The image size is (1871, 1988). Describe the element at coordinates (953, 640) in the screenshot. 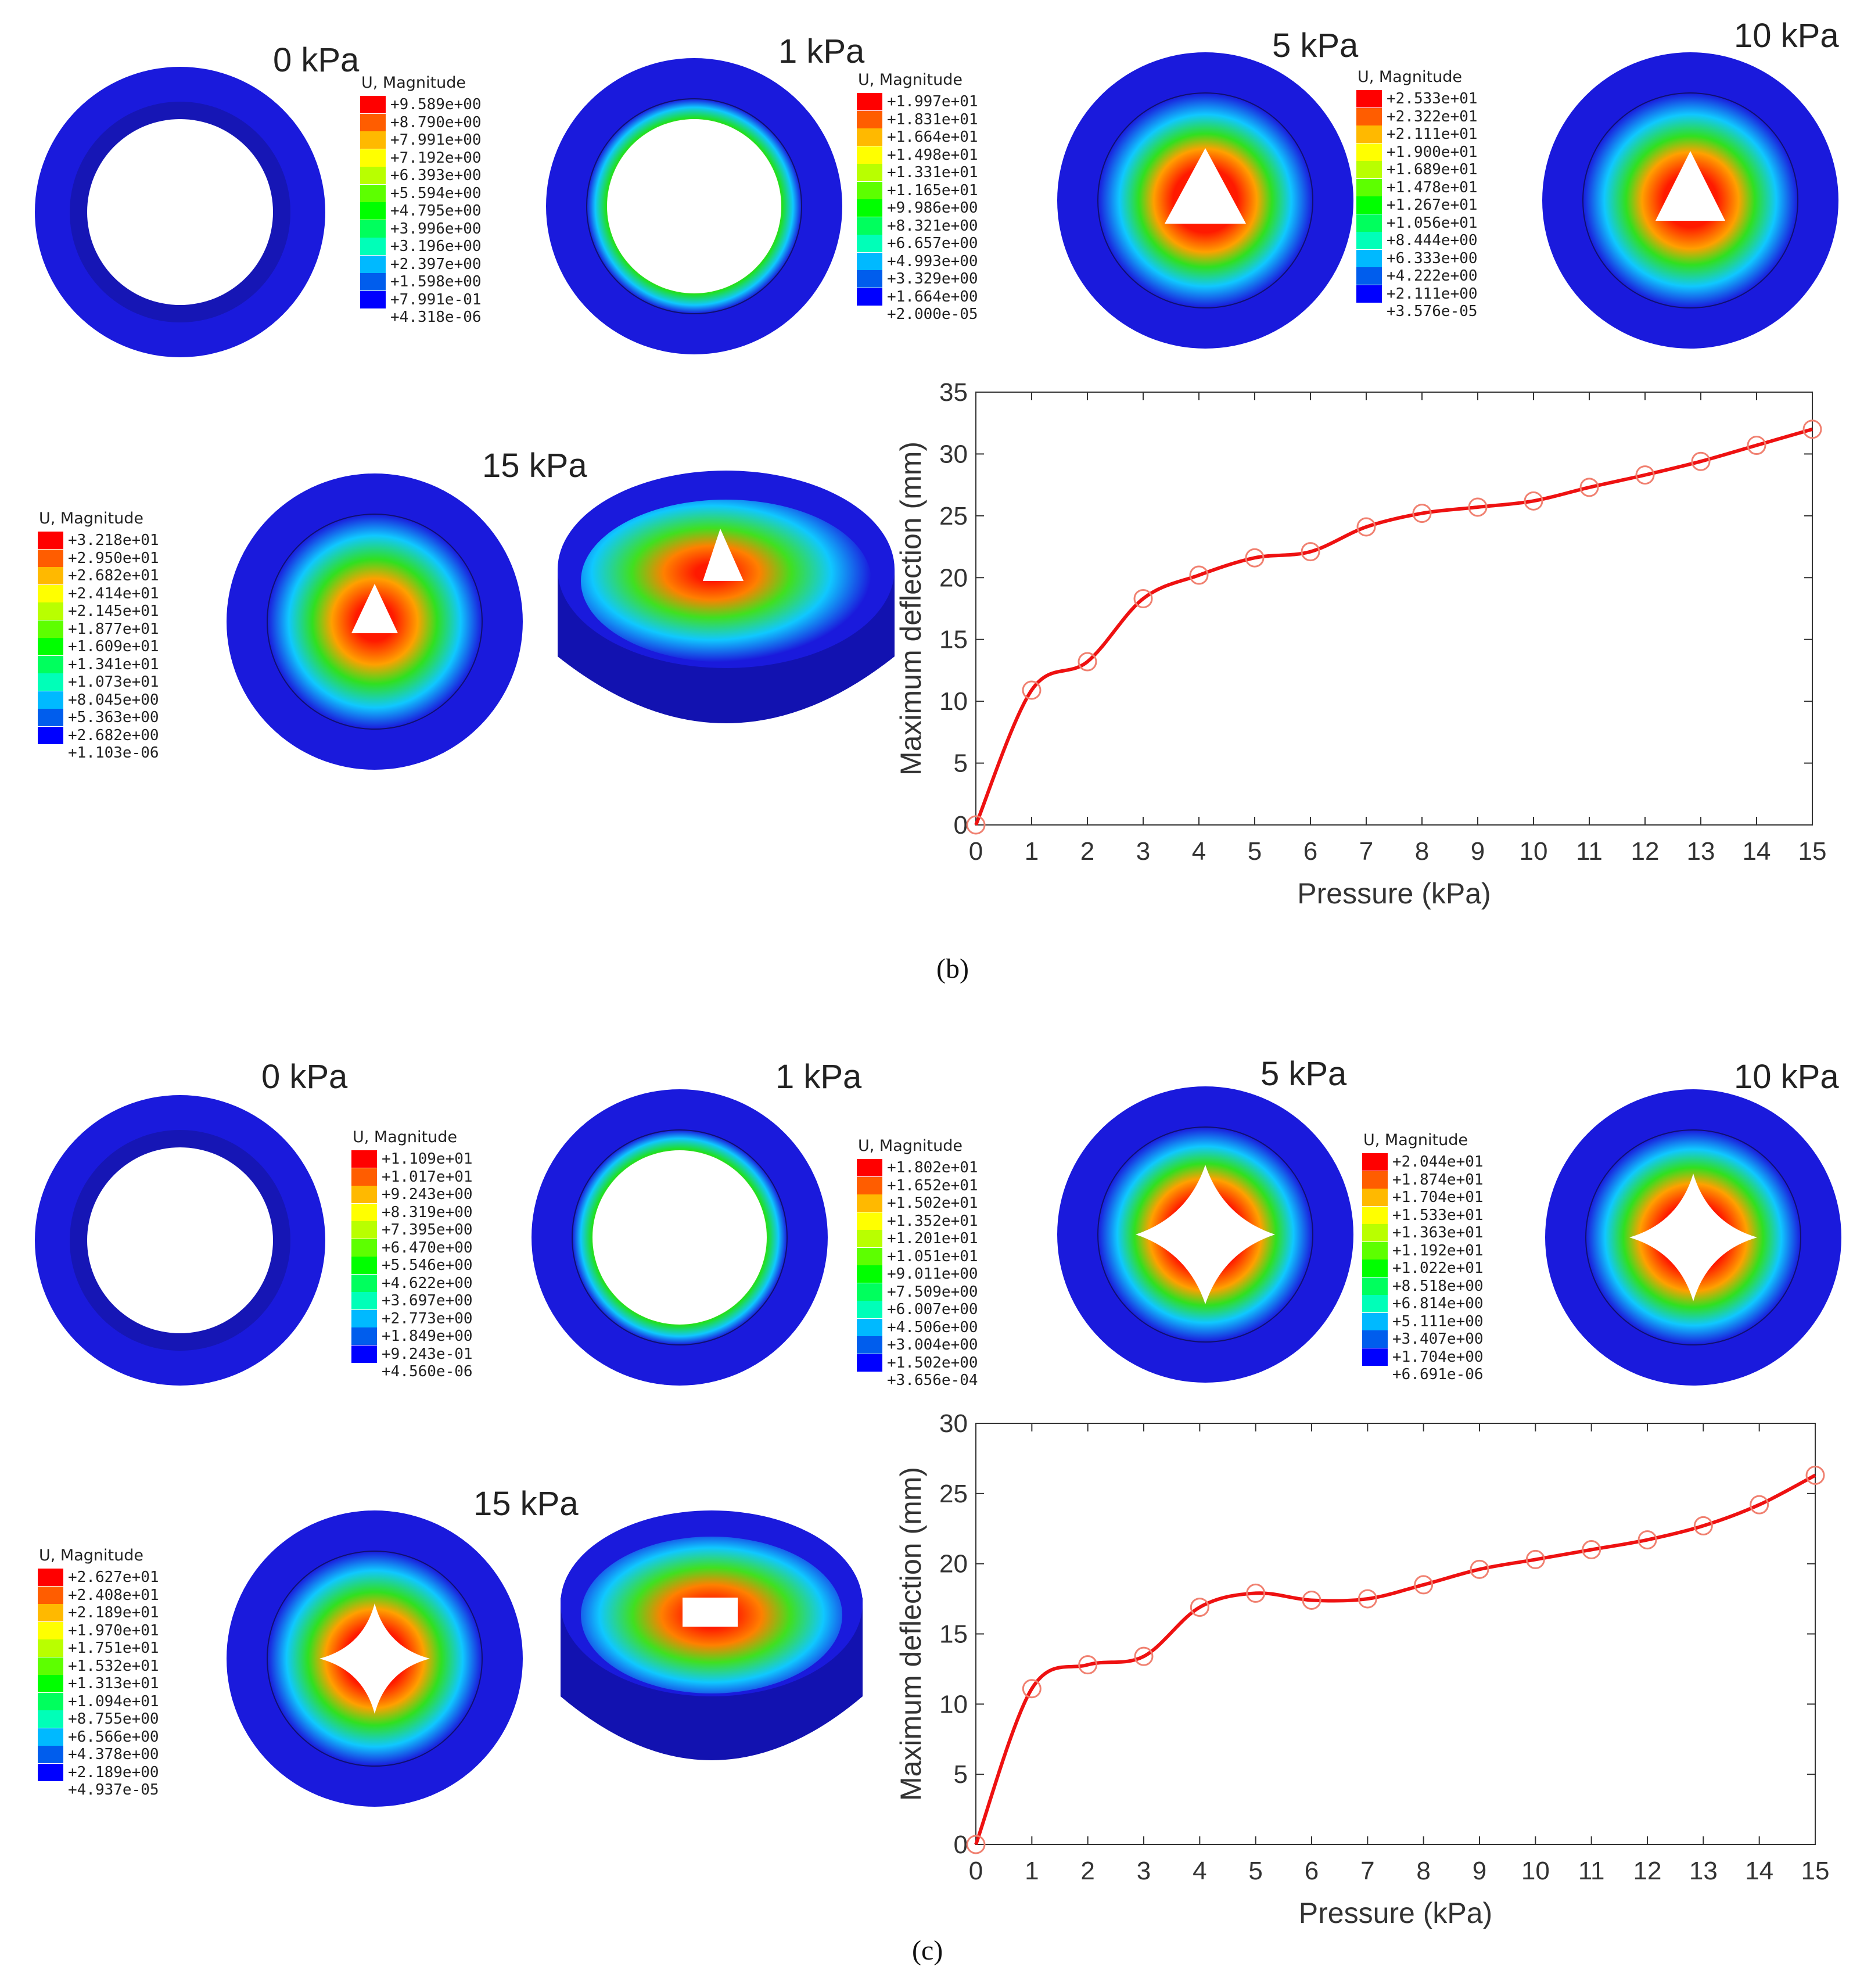

I see `y-tick-label: 15` at that location.